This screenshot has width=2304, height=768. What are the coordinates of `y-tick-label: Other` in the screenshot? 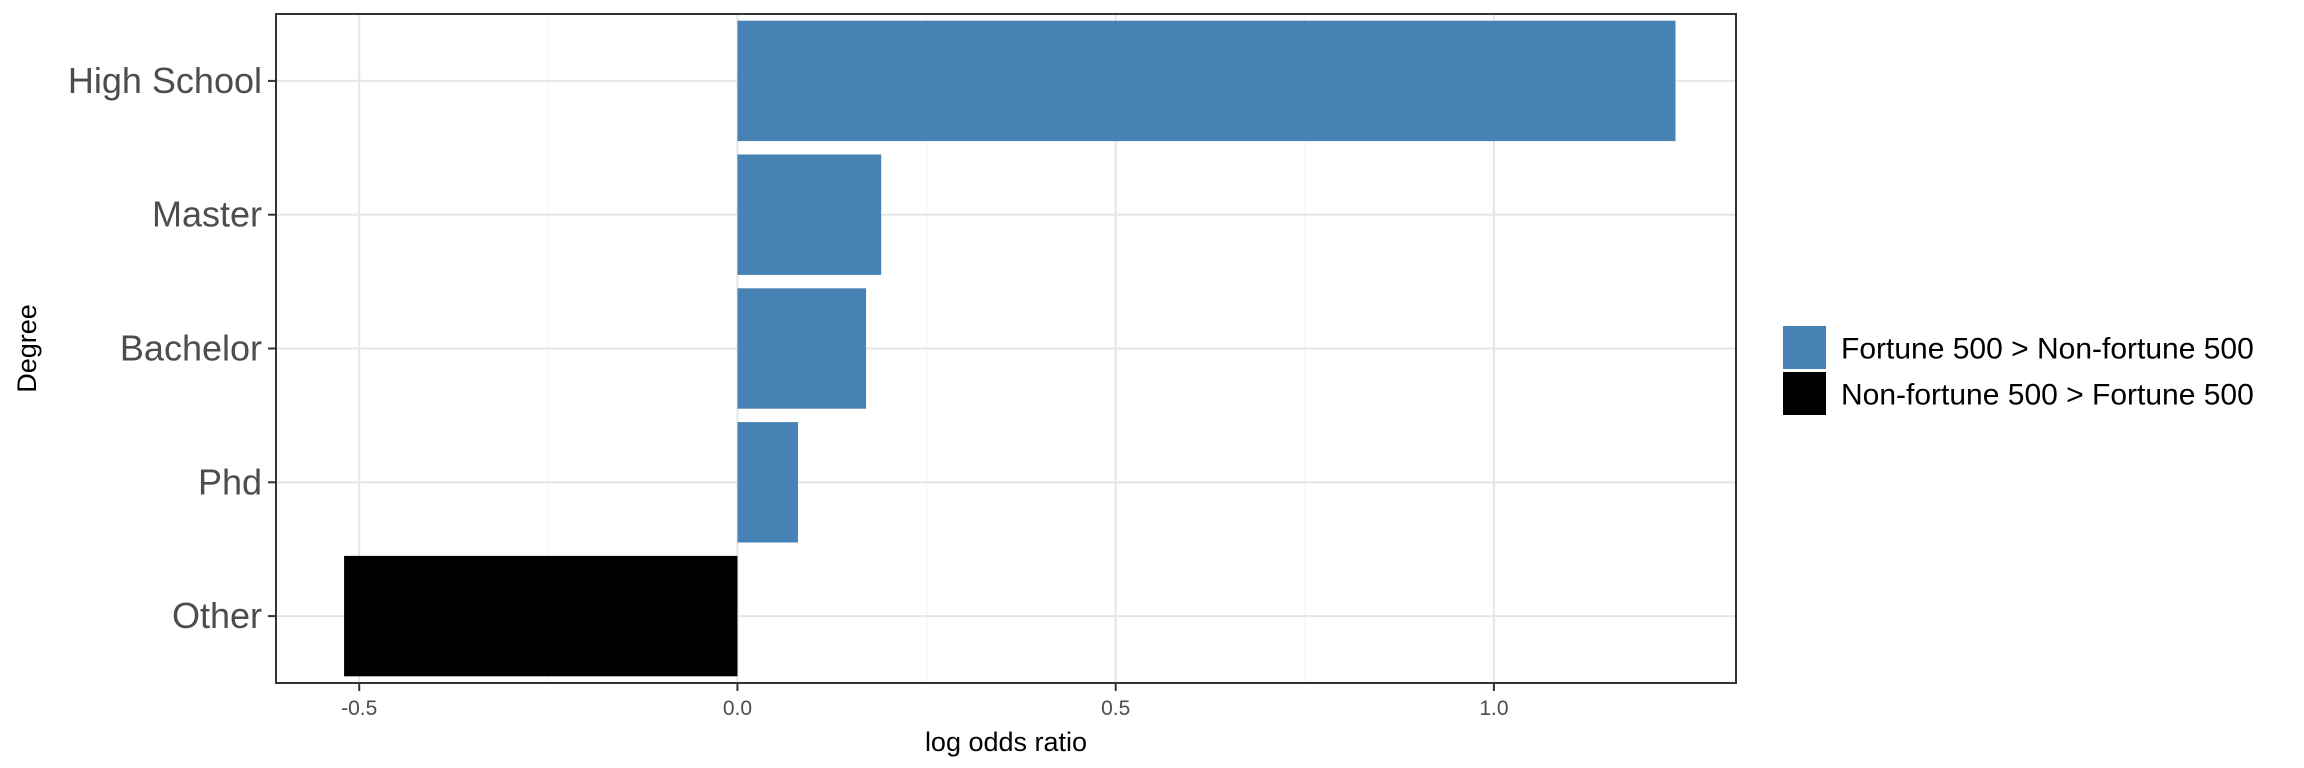 It's located at (217, 615).